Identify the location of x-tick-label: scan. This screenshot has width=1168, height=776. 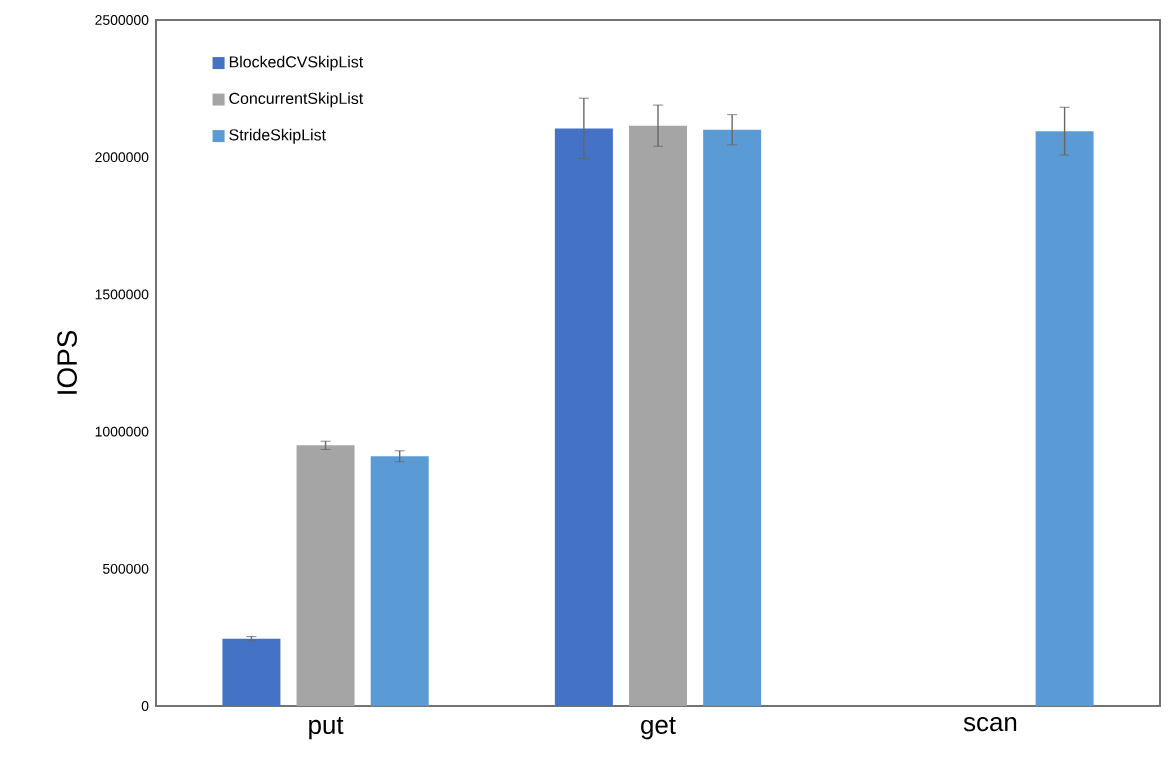
(990, 724).